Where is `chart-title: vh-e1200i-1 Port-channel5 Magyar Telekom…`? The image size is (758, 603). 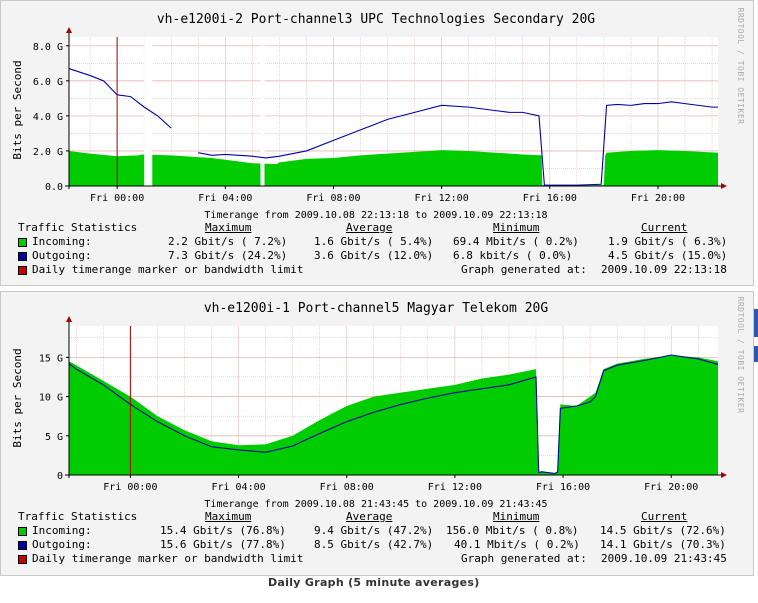
chart-title: vh-e1200i-1 Port-channel5 Magyar Telekom… is located at coordinates (376, 308).